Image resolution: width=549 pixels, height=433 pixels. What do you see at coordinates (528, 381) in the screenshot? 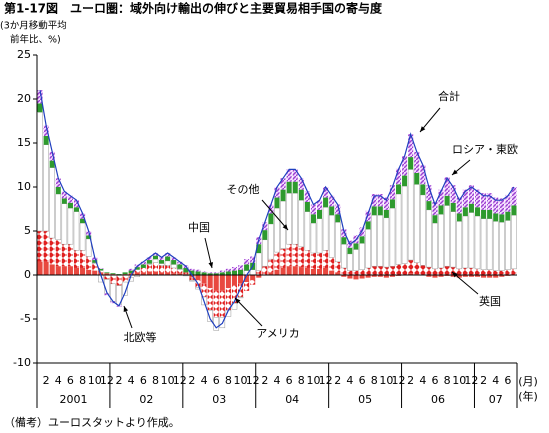
I see `x-unit-label: (月)` at bounding box center [528, 381].